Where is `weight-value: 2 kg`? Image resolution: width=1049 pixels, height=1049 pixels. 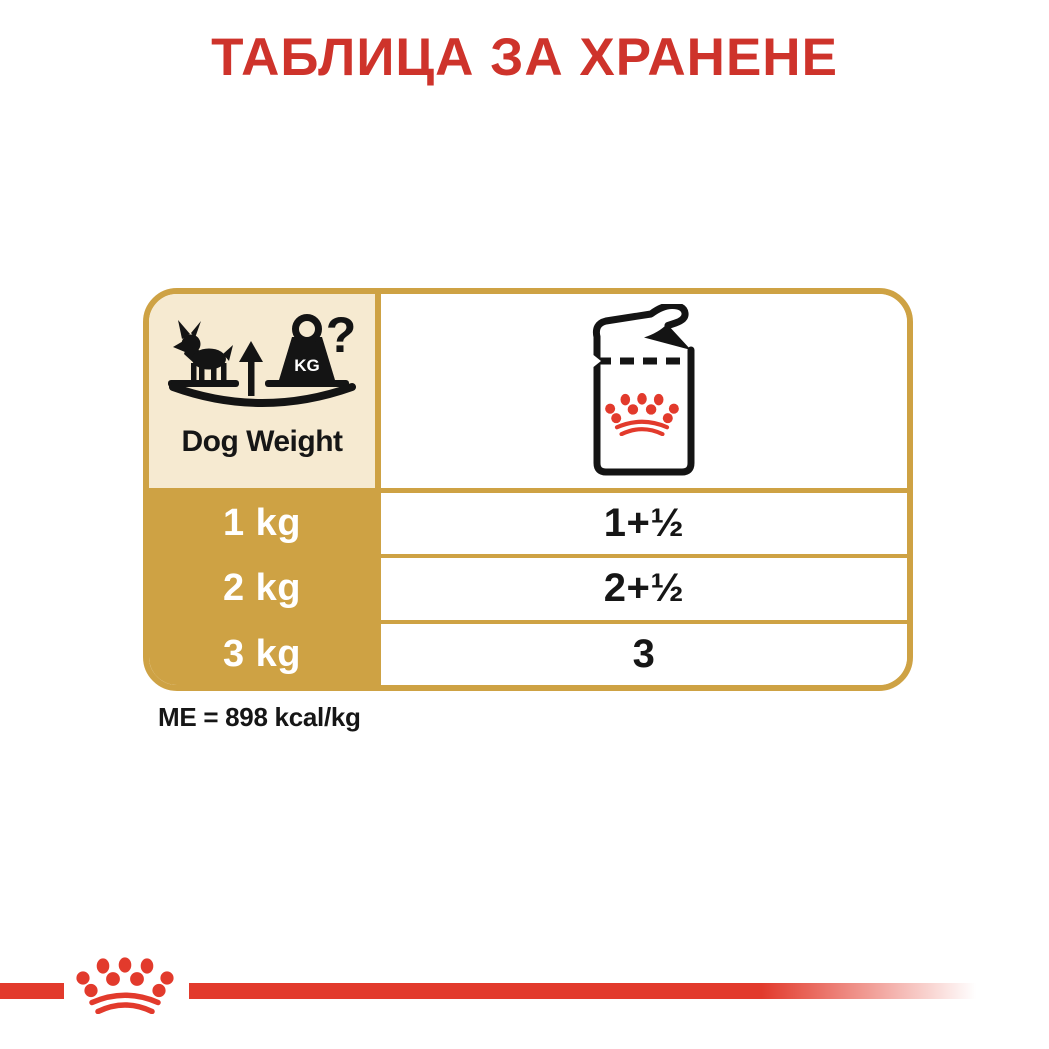 weight-value: 2 kg is located at coordinates (262, 588).